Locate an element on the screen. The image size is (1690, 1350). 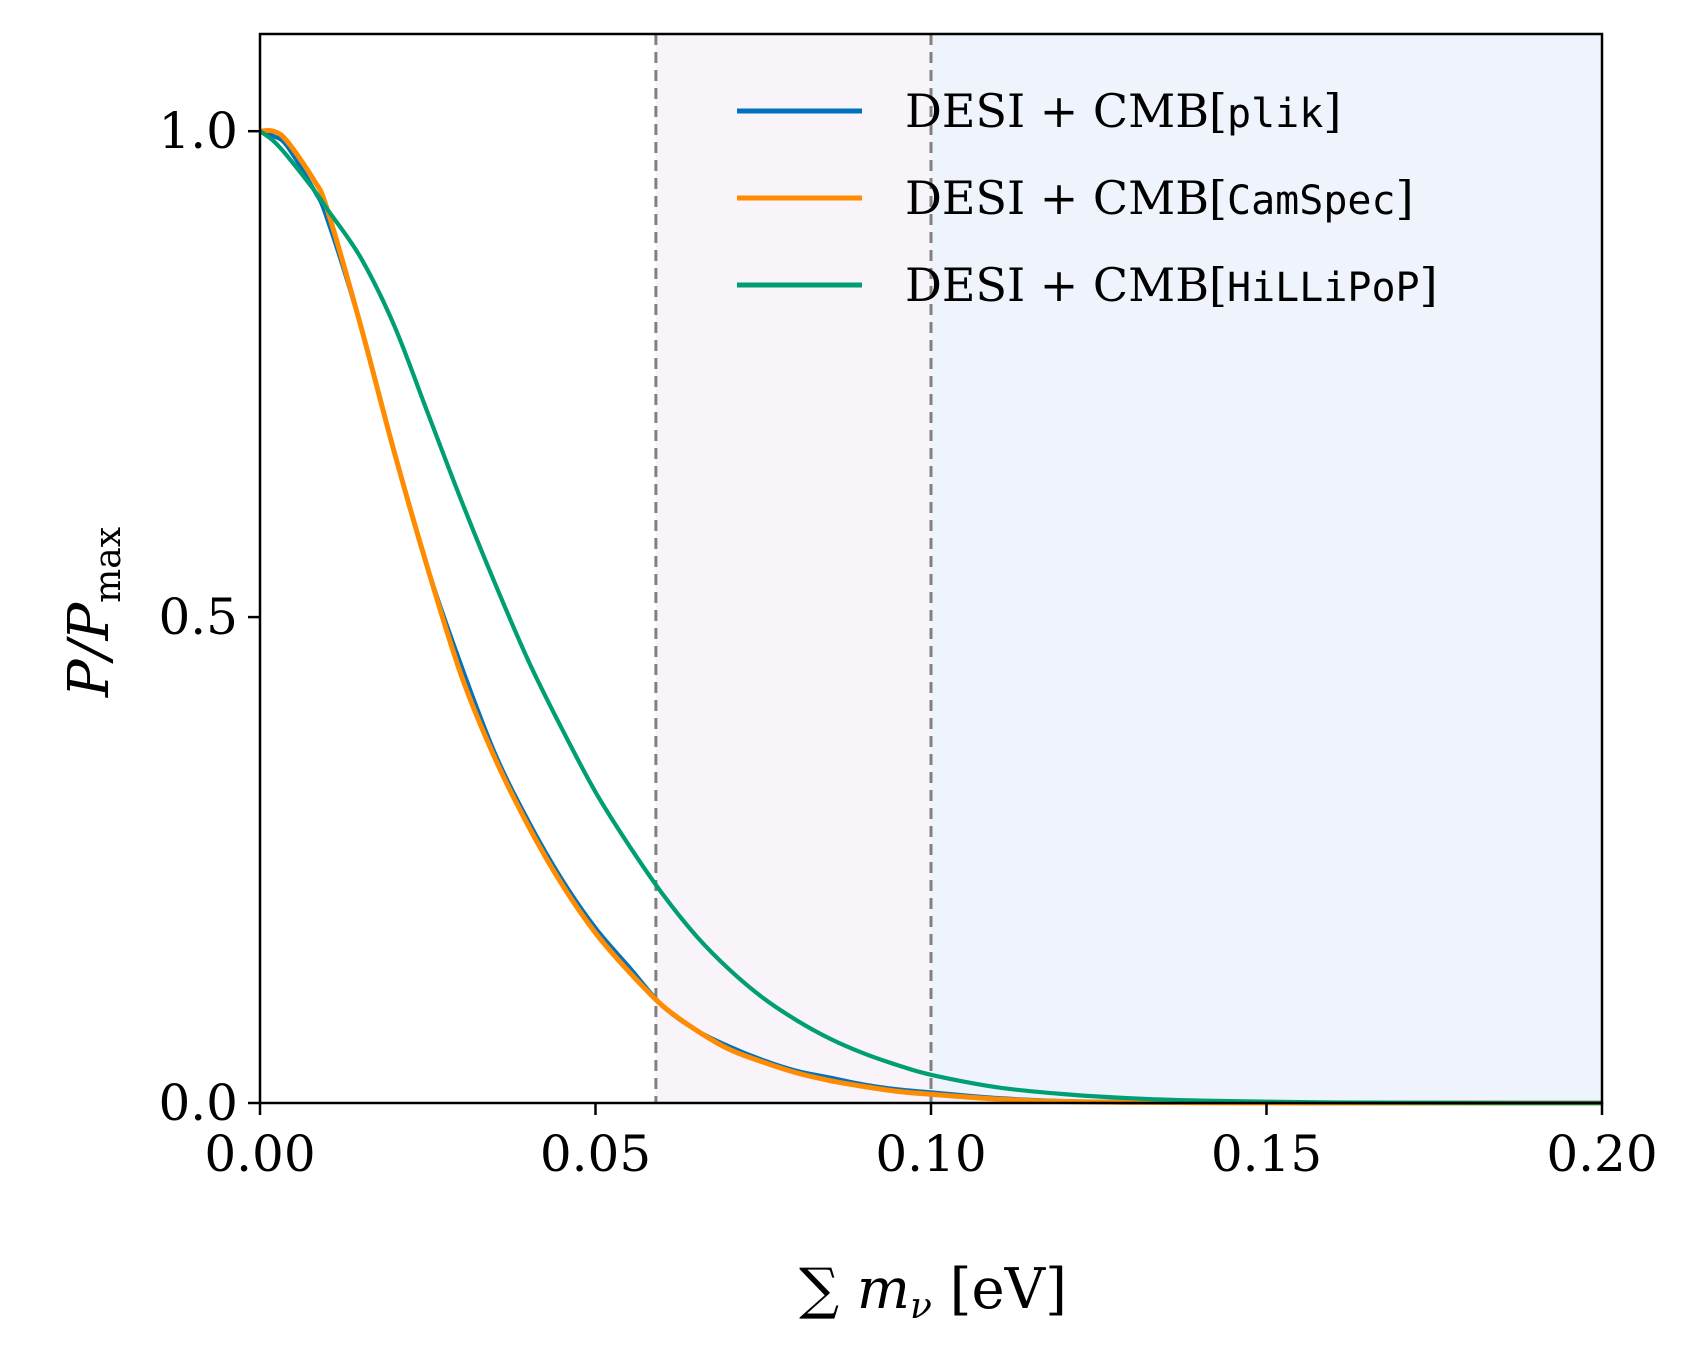
x-tick-label-2: 0.10 is located at coordinates (930, 1154).